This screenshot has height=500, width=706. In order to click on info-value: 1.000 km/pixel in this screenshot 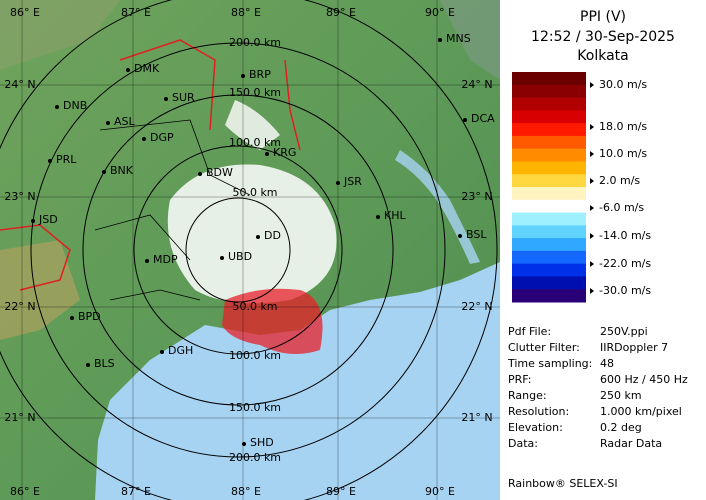, I will do `click(641, 411)`.